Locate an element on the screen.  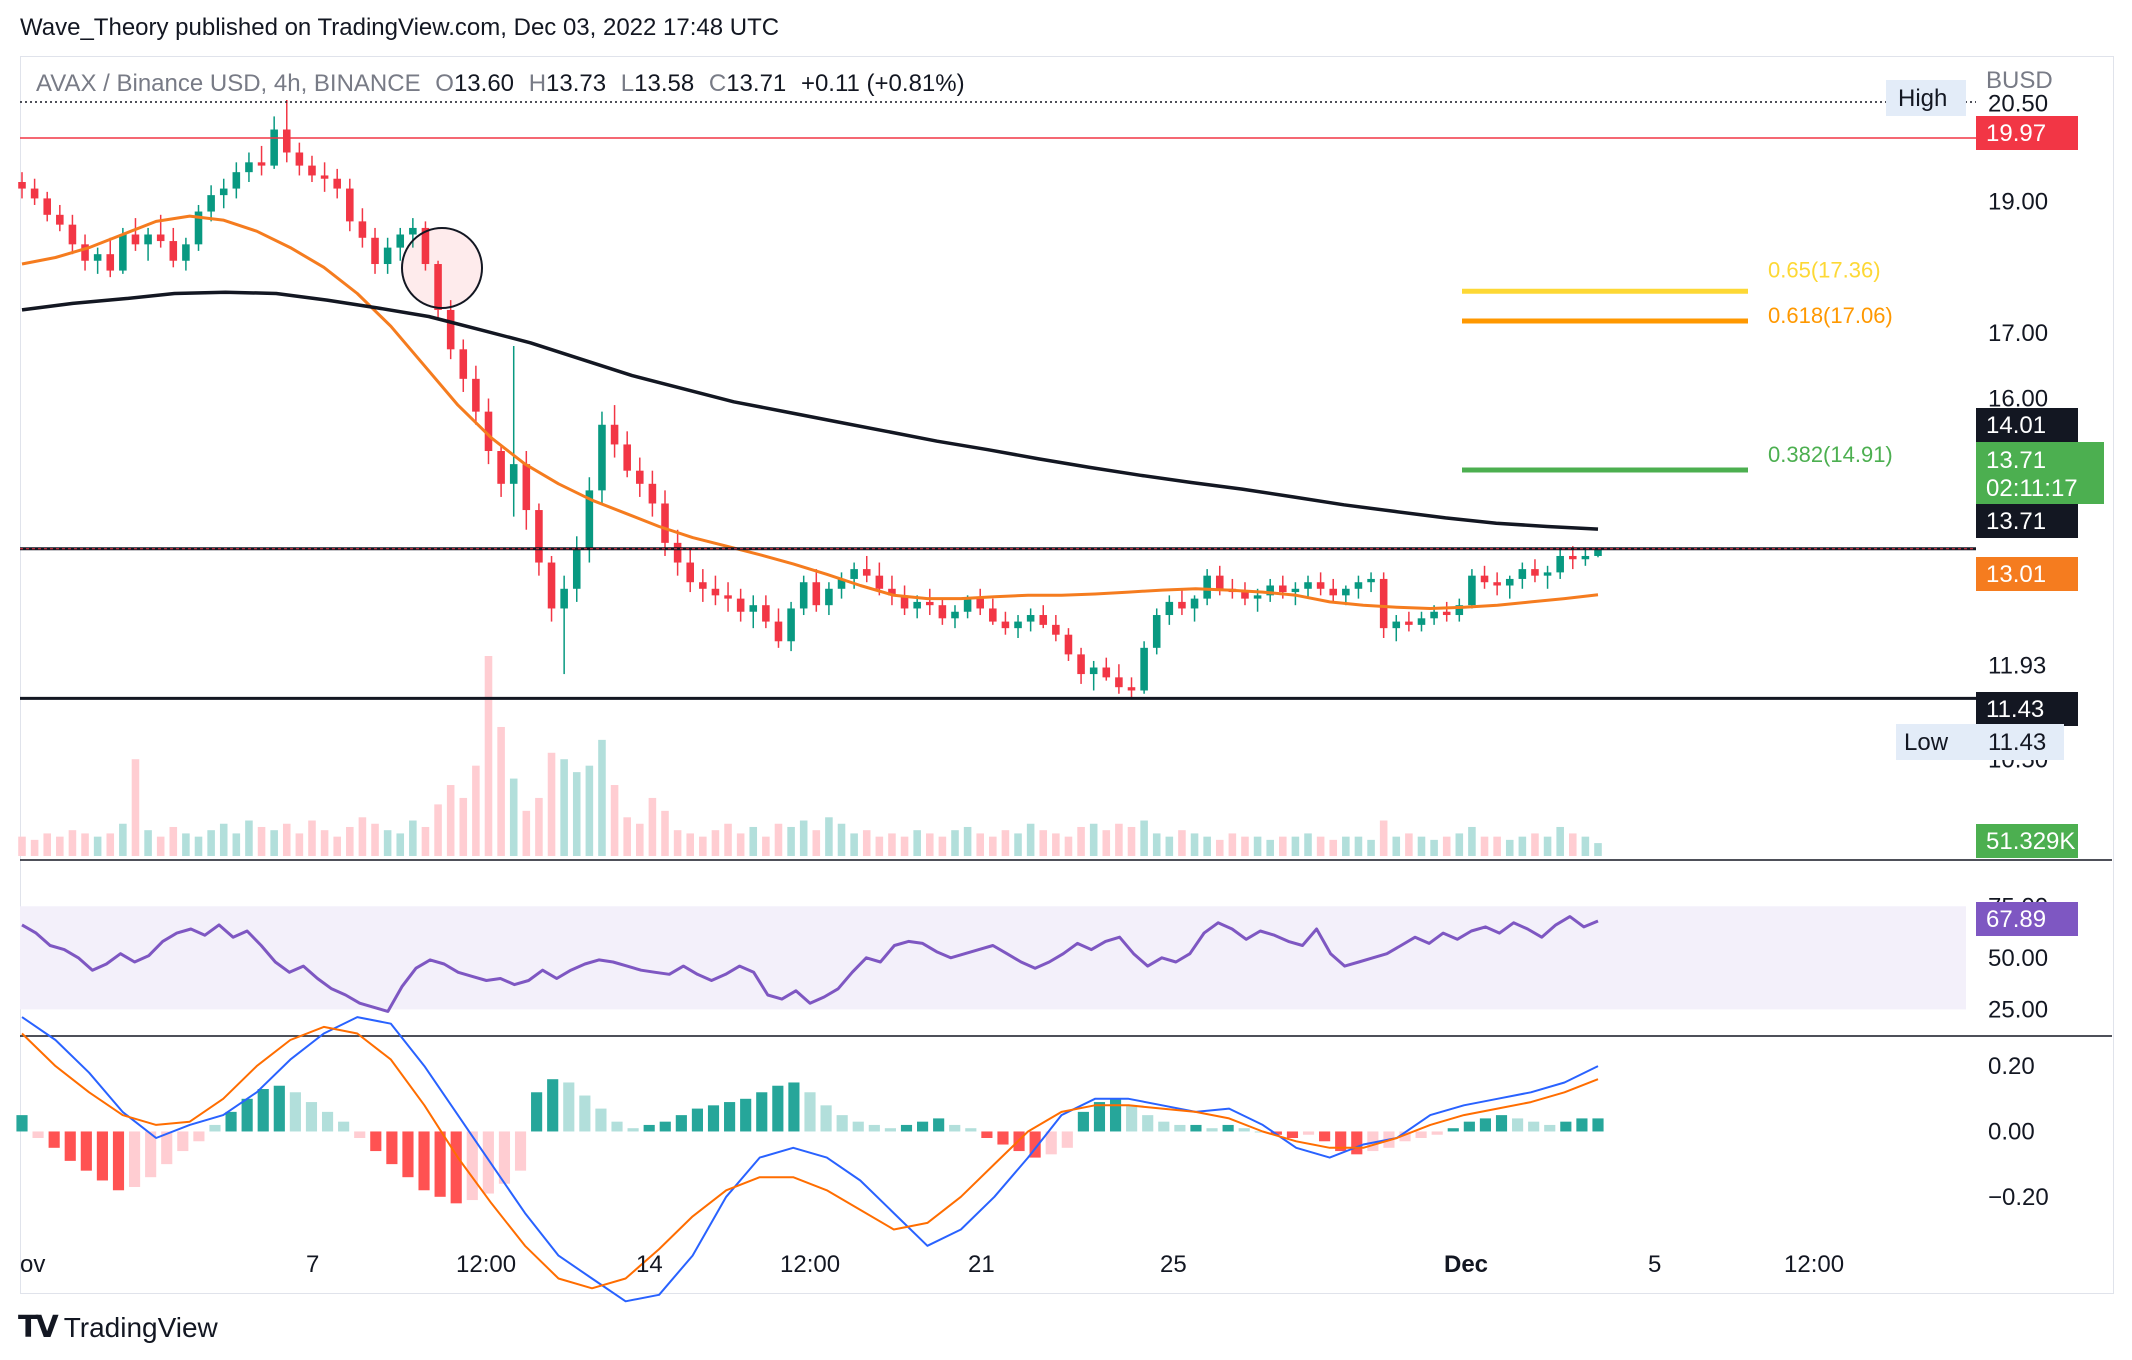
fib-label: 0.65(17.36) is located at coordinates (1824, 269).